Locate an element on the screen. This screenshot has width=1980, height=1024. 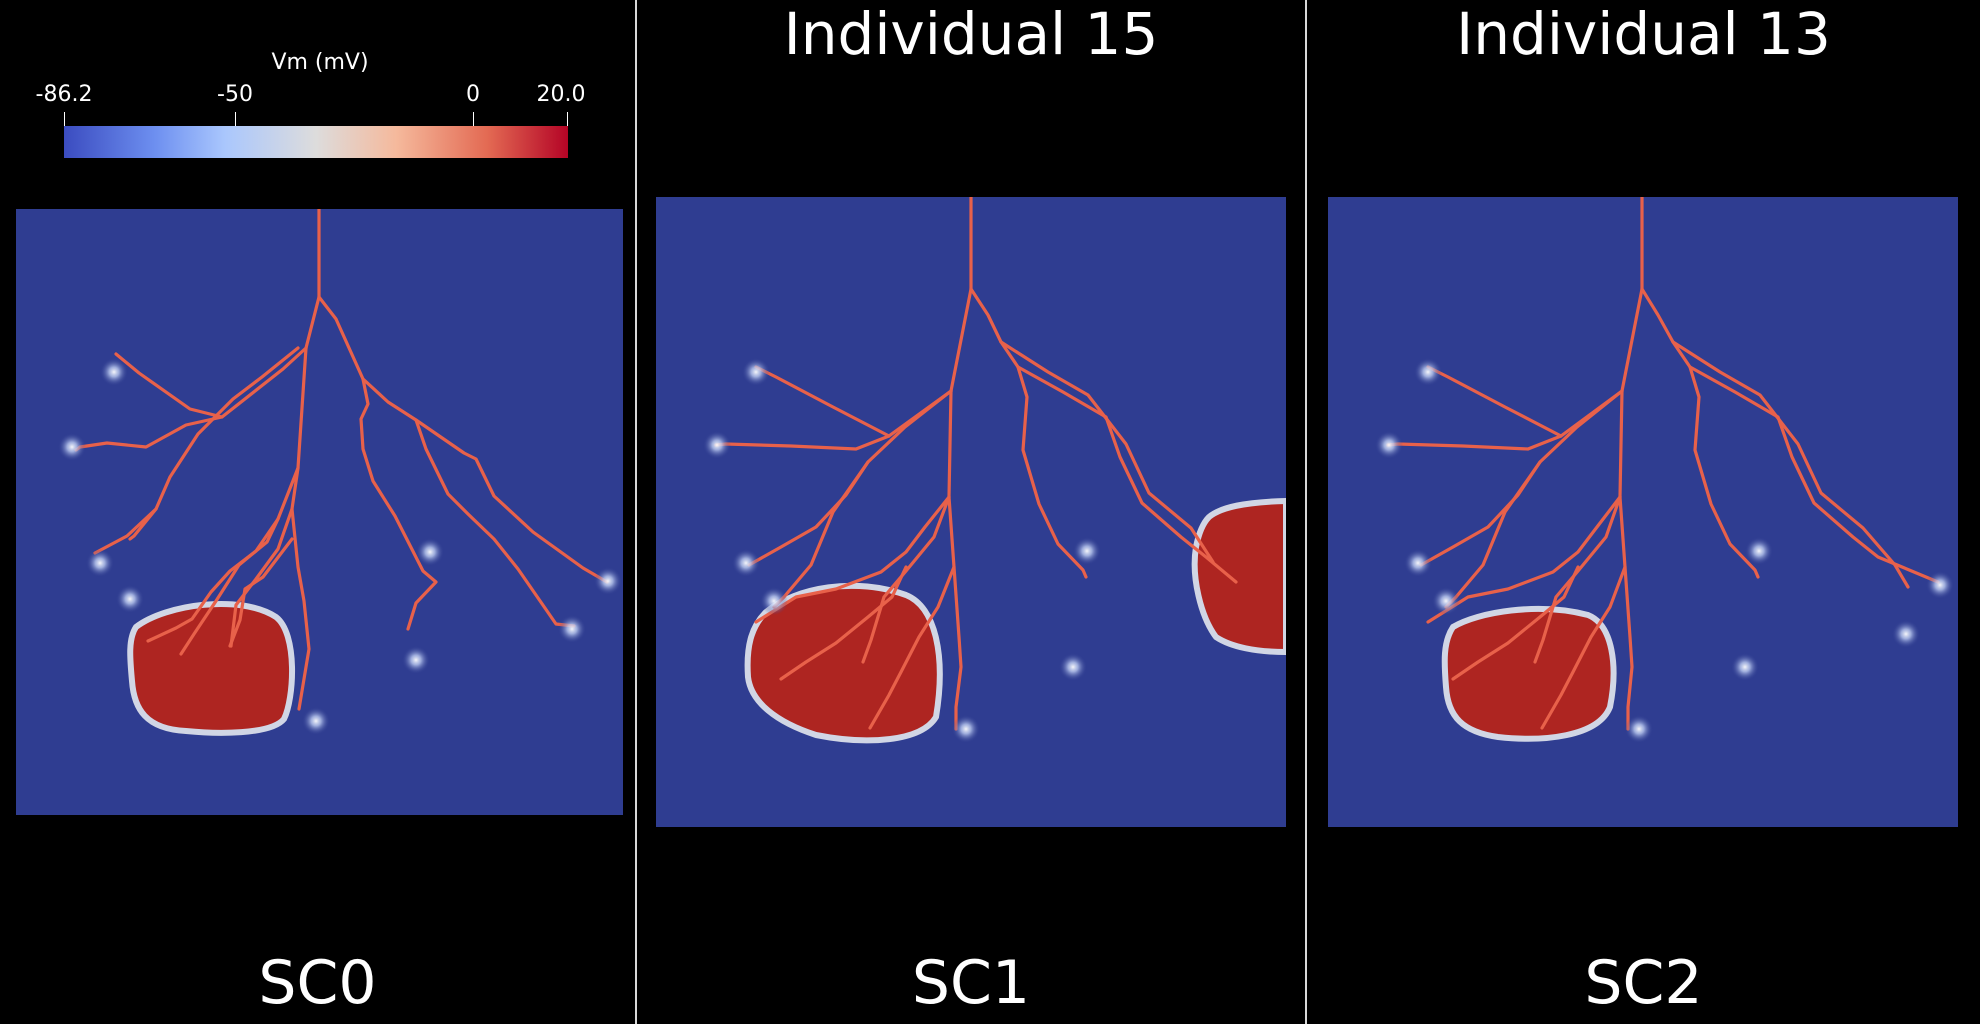
colorbar-gradient is located at coordinates (316, 142).